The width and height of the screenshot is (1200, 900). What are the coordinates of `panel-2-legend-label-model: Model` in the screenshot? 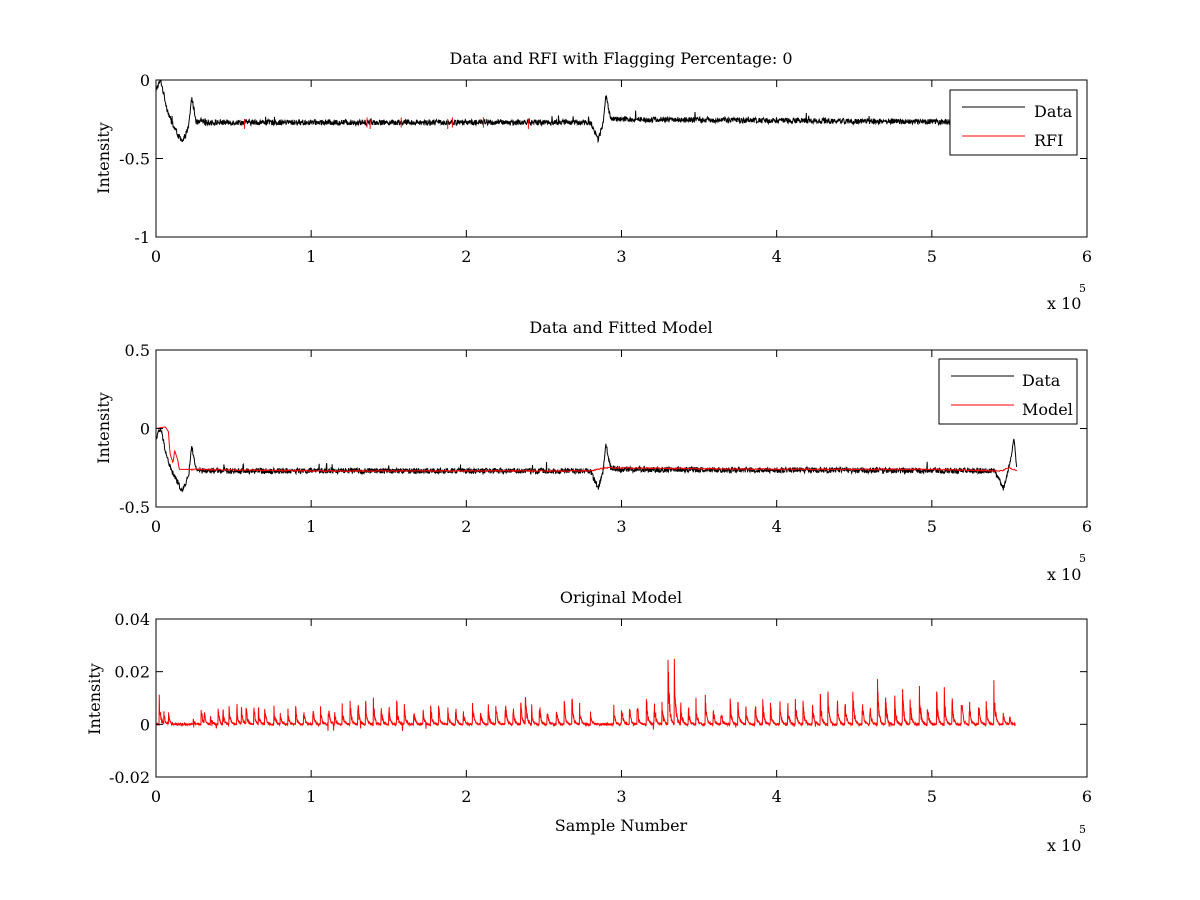 It's located at (1047, 409).